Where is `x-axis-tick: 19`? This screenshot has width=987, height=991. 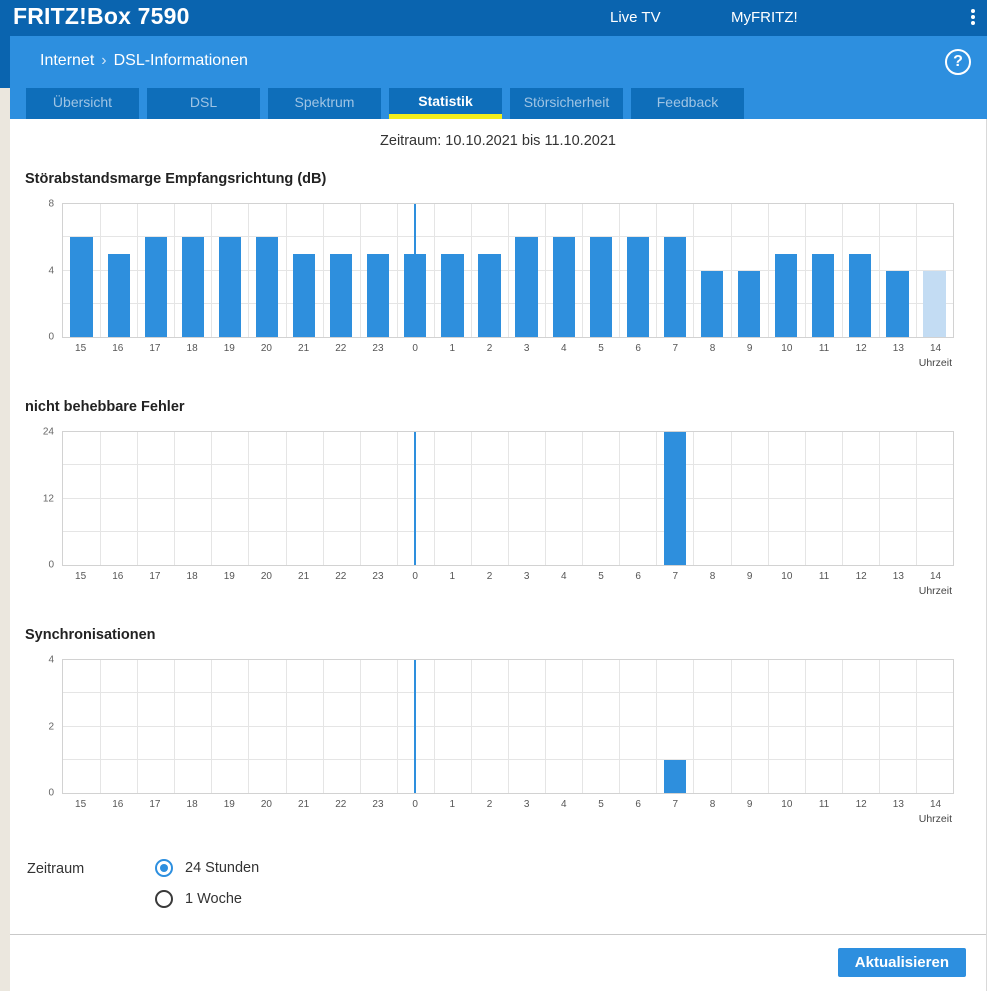 x-axis-tick: 19 is located at coordinates (229, 348).